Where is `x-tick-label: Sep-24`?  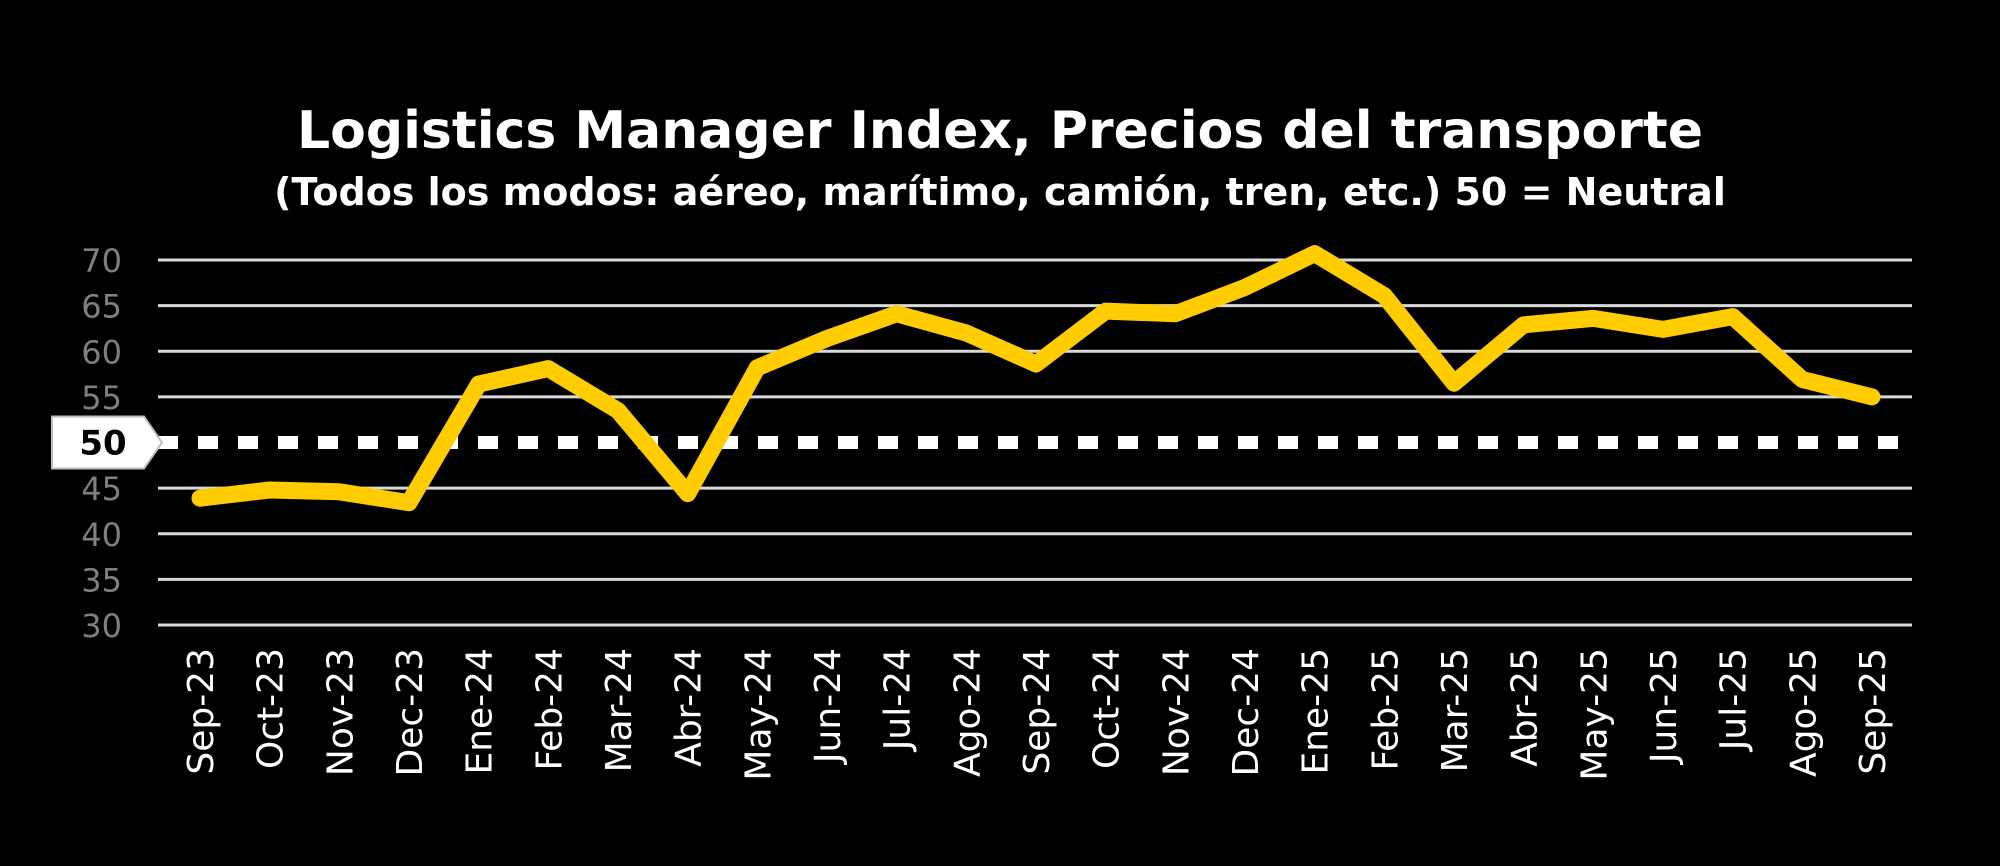
x-tick-label: Sep-24 is located at coordinates (1037, 711).